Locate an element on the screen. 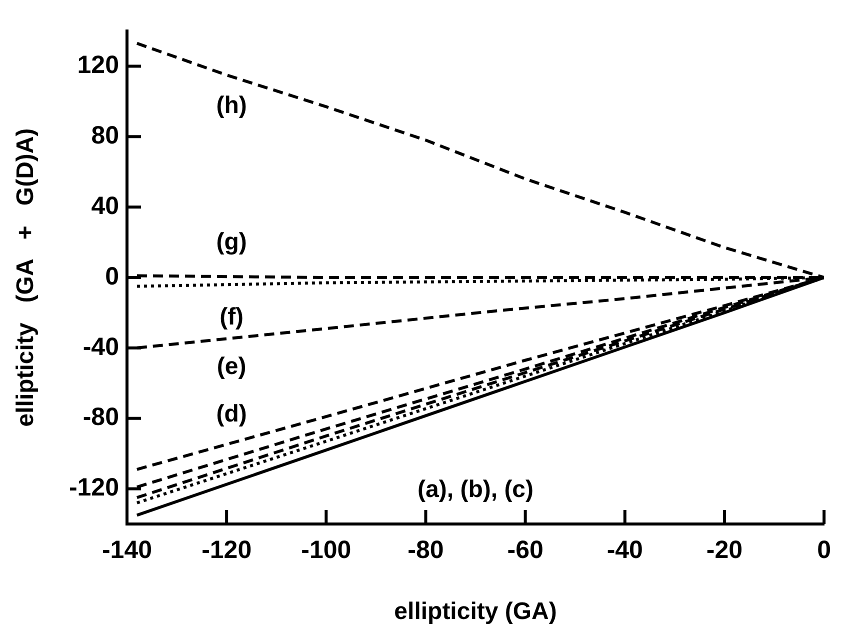  y-tick-label: 0 is located at coordinates (112, 276).